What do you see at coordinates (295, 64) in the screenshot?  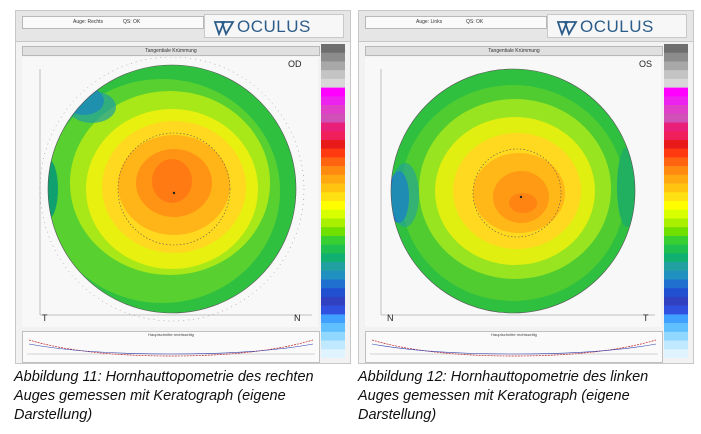 I see `eye-code-label: OD` at bounding box center [295, 64].